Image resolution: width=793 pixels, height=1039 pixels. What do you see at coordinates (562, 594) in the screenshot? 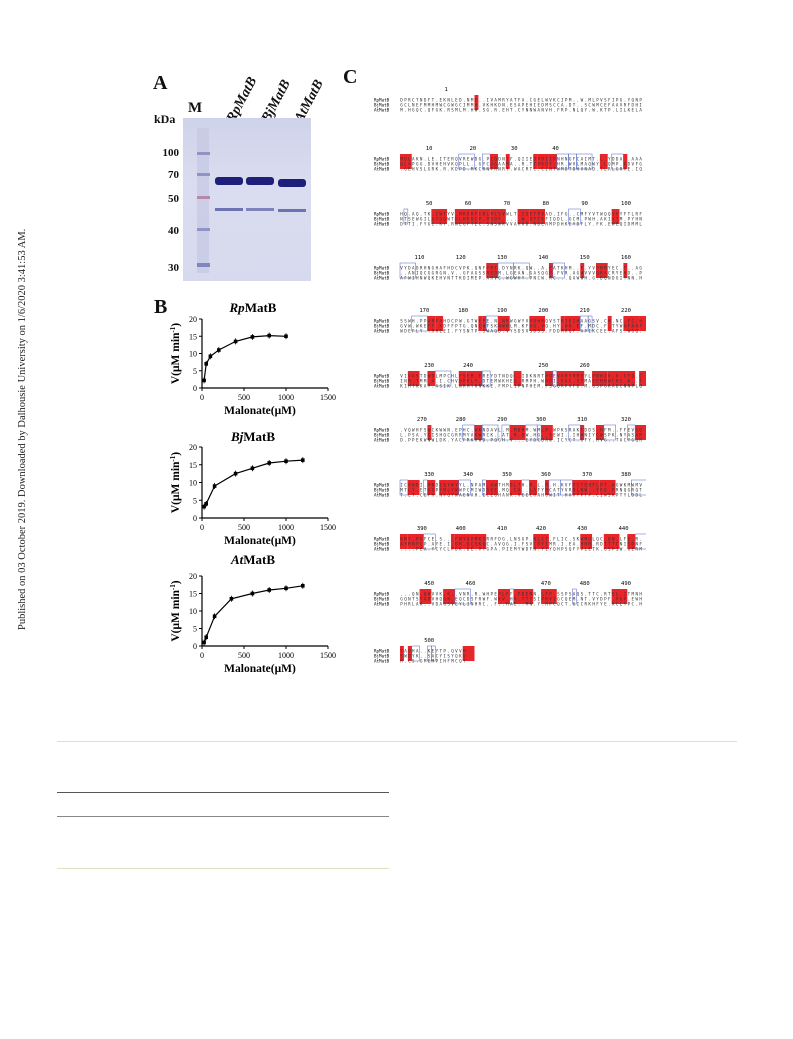
I see `alignment-residue: S` at bounding box center [562, 594].